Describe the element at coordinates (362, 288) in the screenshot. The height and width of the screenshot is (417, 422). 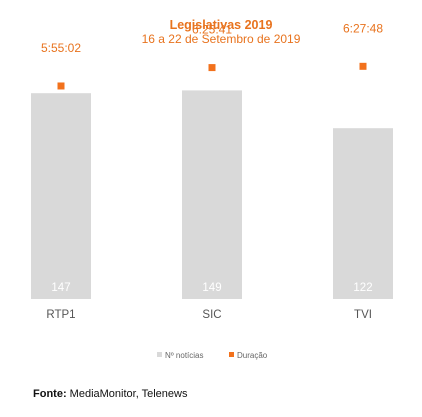
I see `bar-label-tvi: 122` at that location.